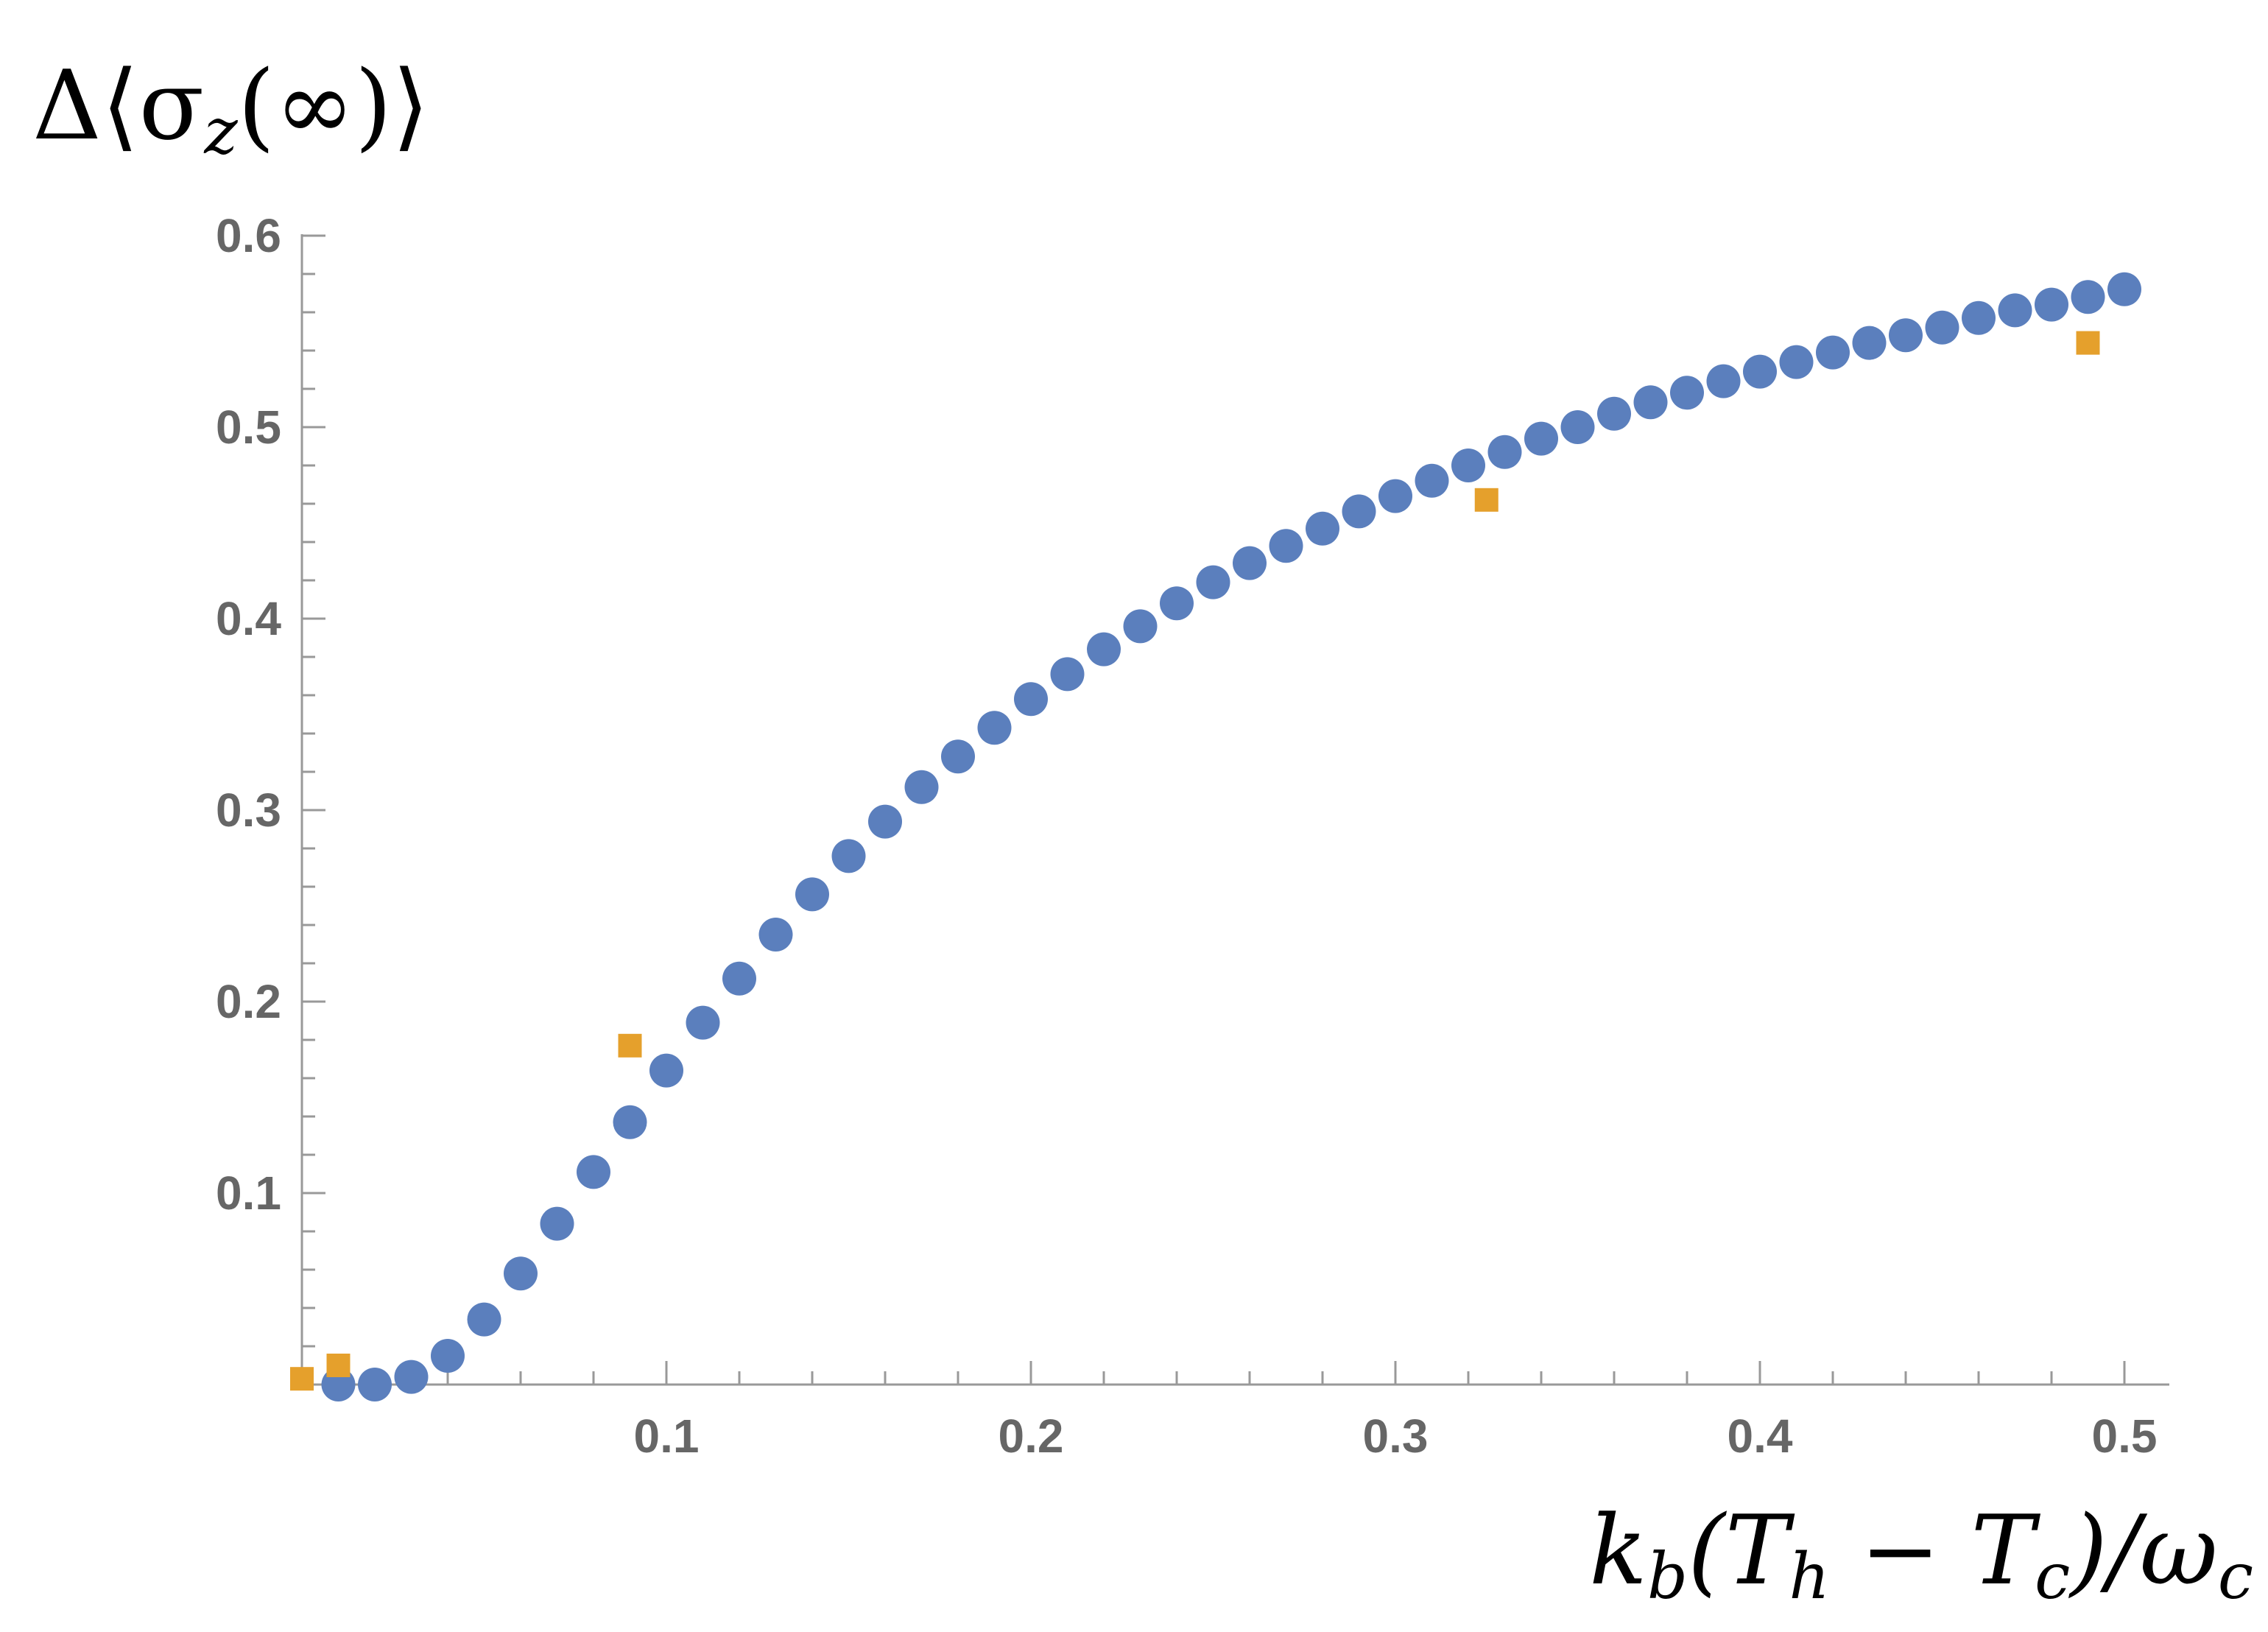  What do you see at coordinates (1935, 1550) in the screenshot?
I see `x-axis-title-tc: − T` at bounding box center [1935, 1550].